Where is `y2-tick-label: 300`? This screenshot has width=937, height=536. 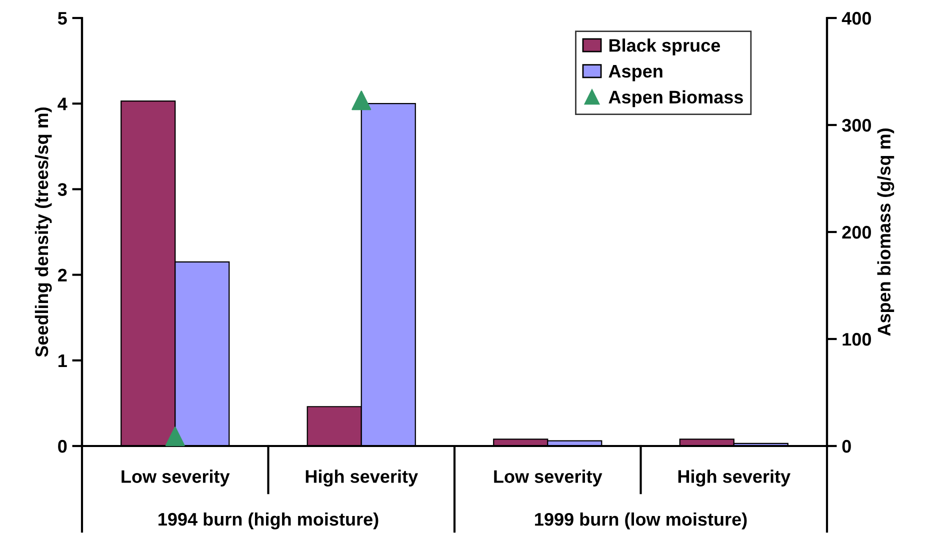 y2-tick-label: 300 is located at coordinates (856, 125).